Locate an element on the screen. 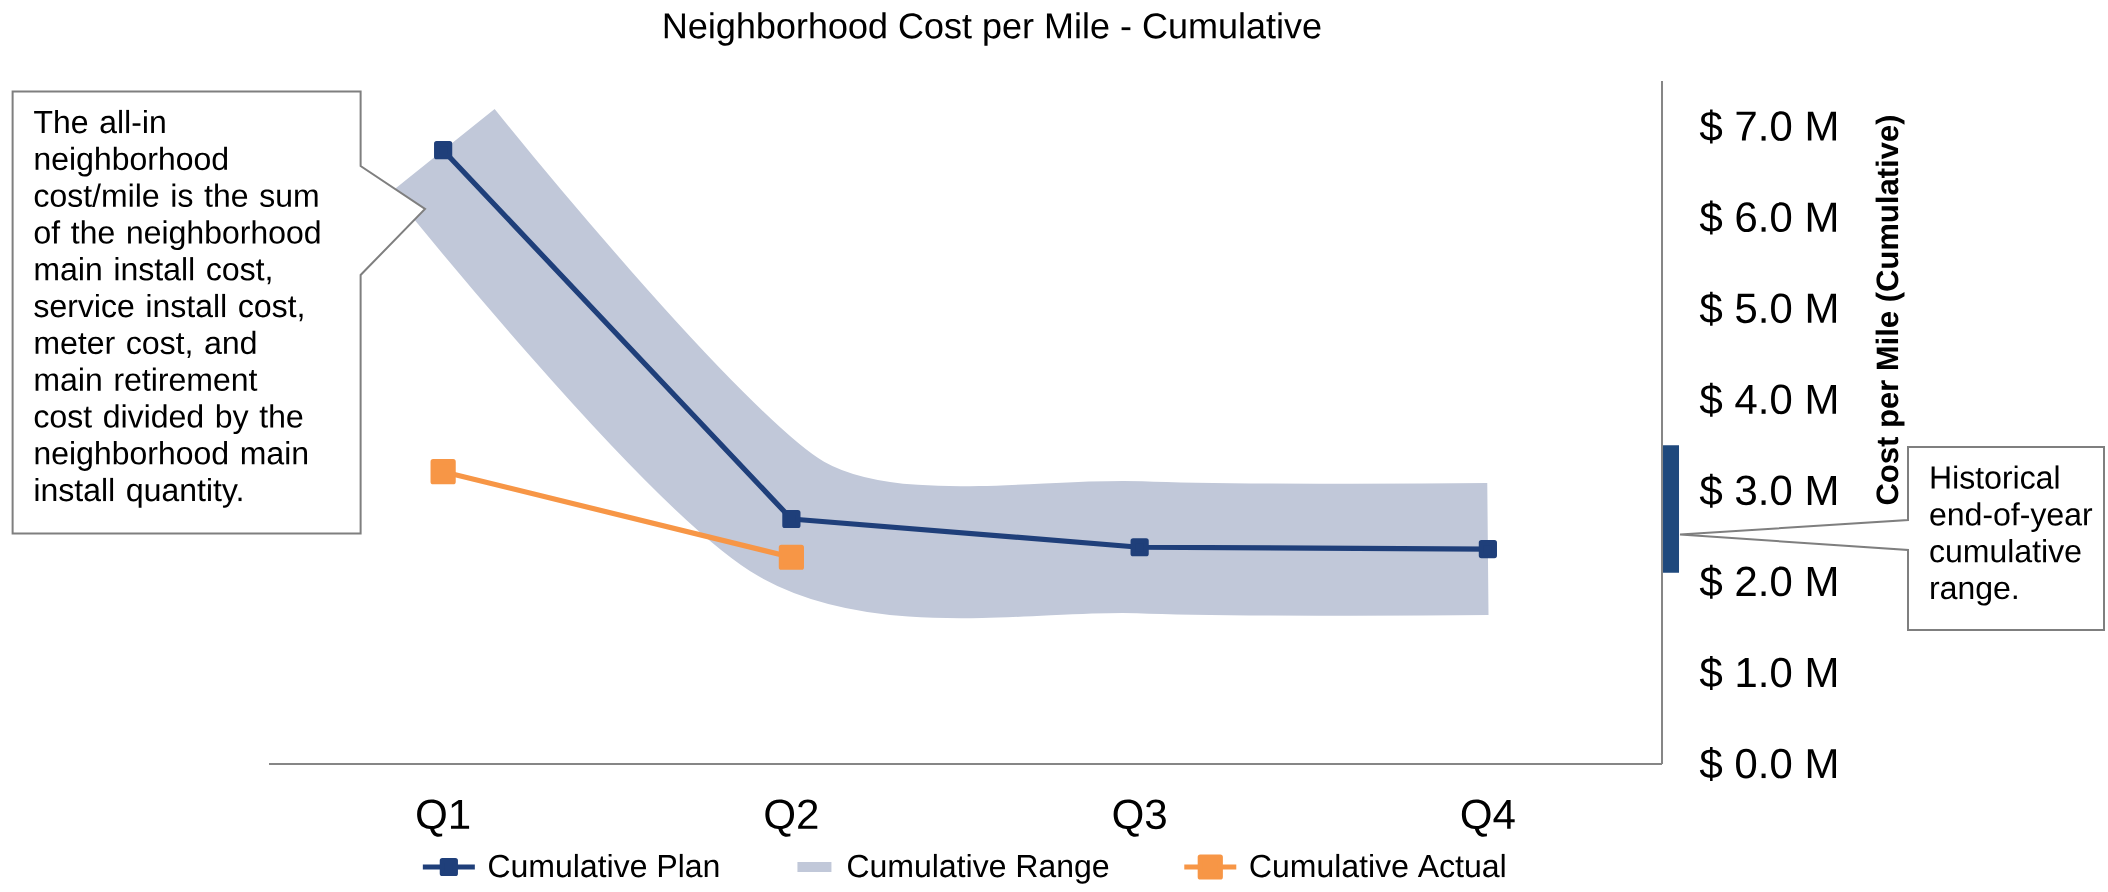 This screenshot has width=2108, height=892. y-tick-label: $ 5.0 M is located at coordinates (1768, 308).